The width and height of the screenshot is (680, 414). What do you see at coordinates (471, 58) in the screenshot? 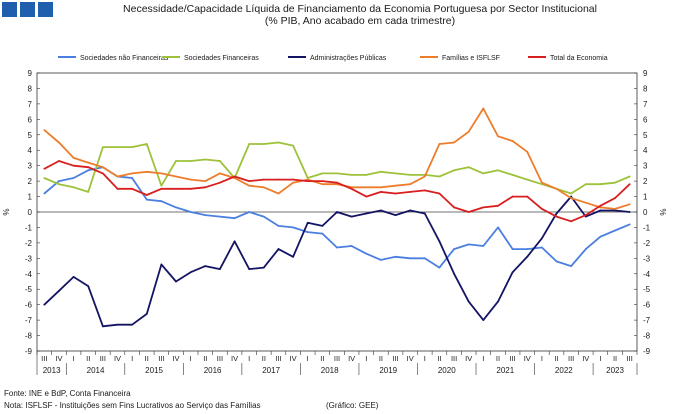
I see `legend-entry: Famílias e ISFLSF` at bounding box center [471, 58].